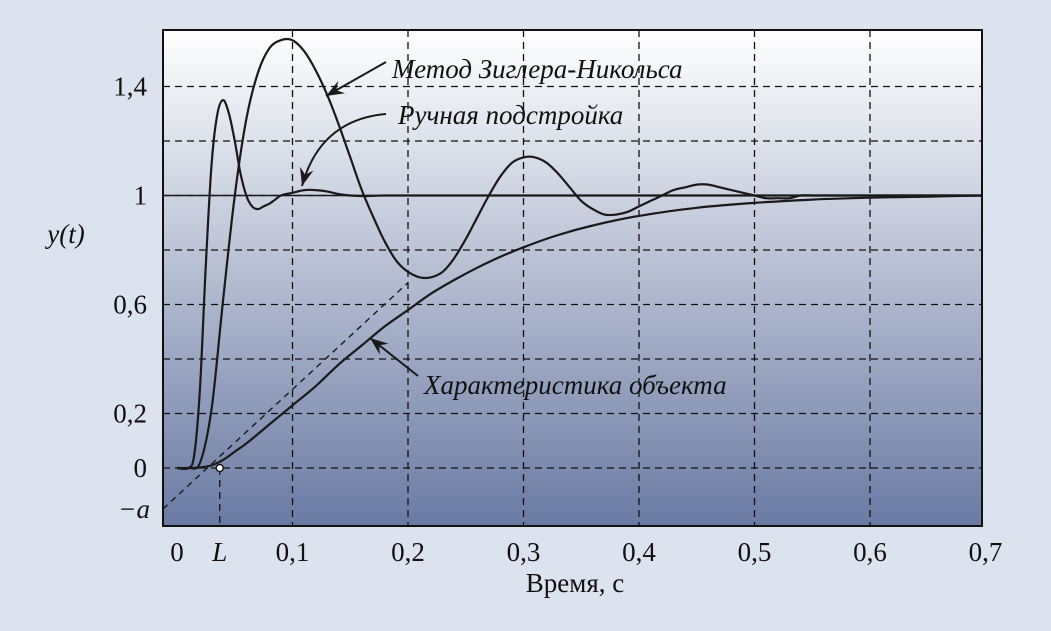  What do you see at coordinates (510, 115) in the screenshot?
I see `annotation-manual-label: Ручная подстройка` at bounding box center [510, 115].